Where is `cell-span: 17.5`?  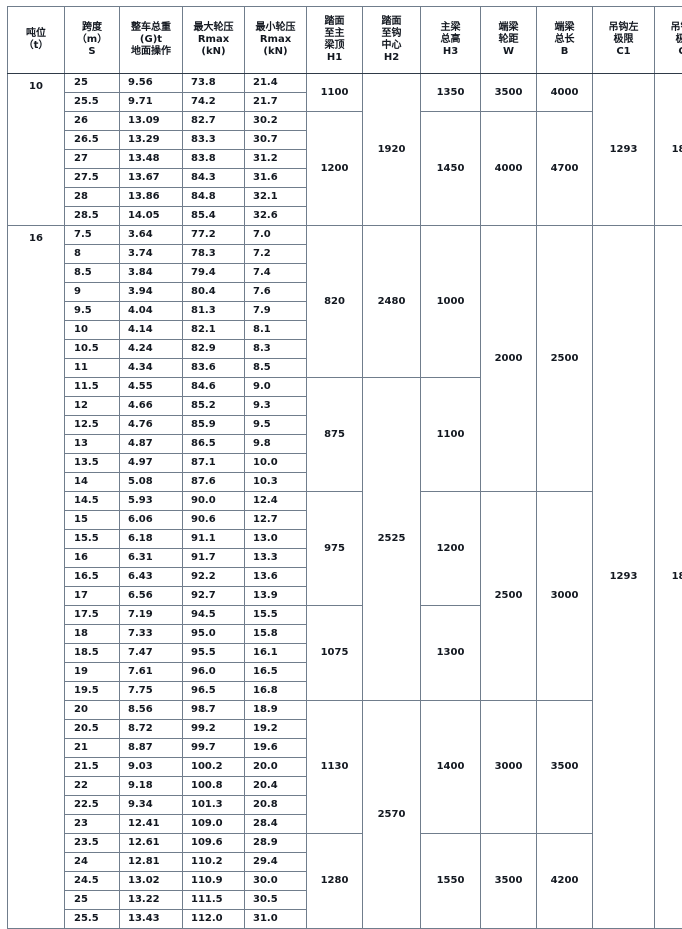 cell-span: 17.5 is located at coordinates (92, 615).